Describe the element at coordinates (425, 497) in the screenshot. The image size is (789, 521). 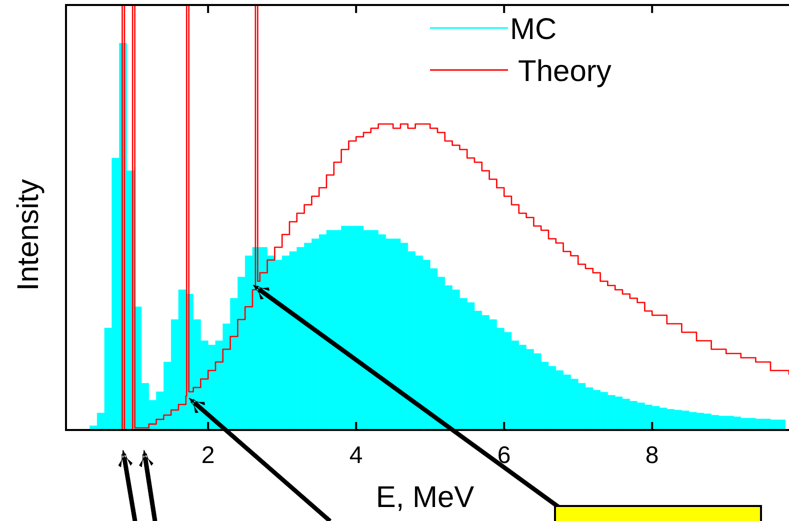
I see `x-axis-title: E, MeV` at that location.